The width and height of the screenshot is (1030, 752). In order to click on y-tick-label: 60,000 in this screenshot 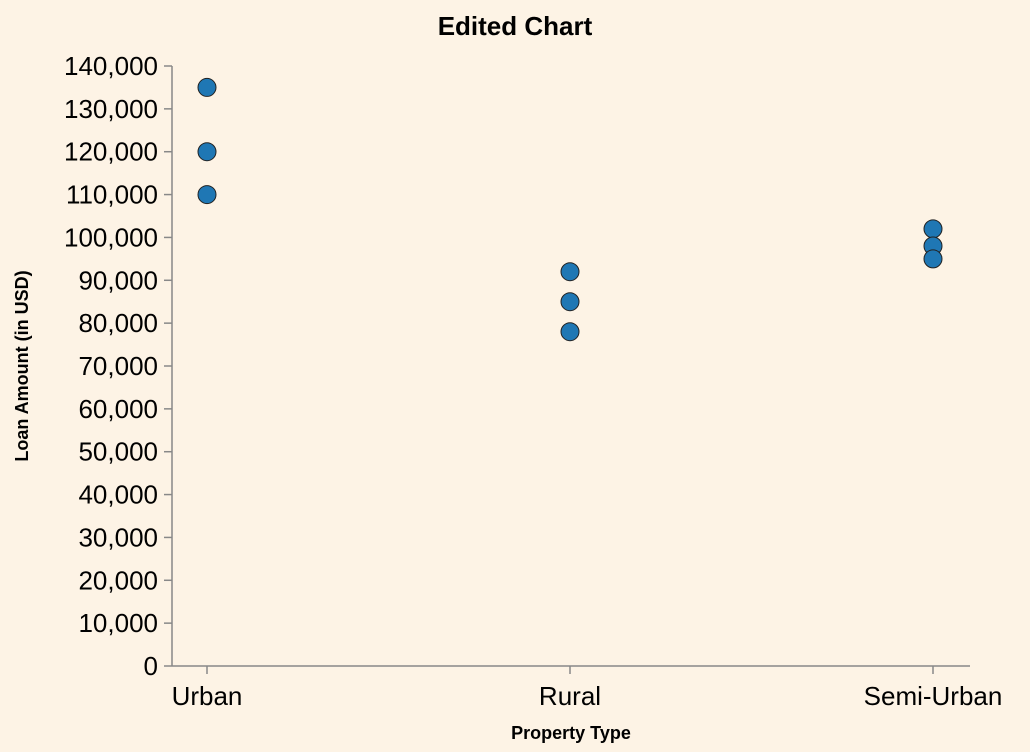, I will do `click(118, 409)`.